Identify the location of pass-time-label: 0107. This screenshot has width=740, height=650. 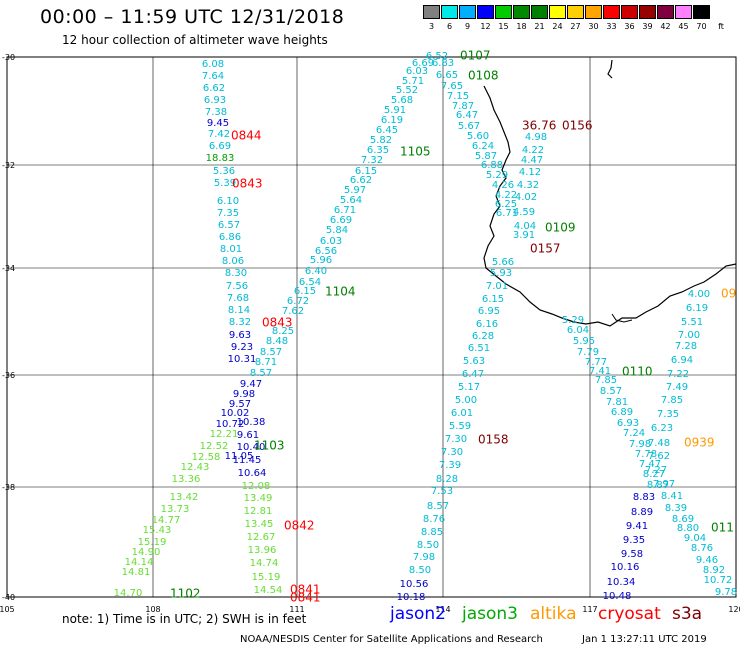
(475, 56).